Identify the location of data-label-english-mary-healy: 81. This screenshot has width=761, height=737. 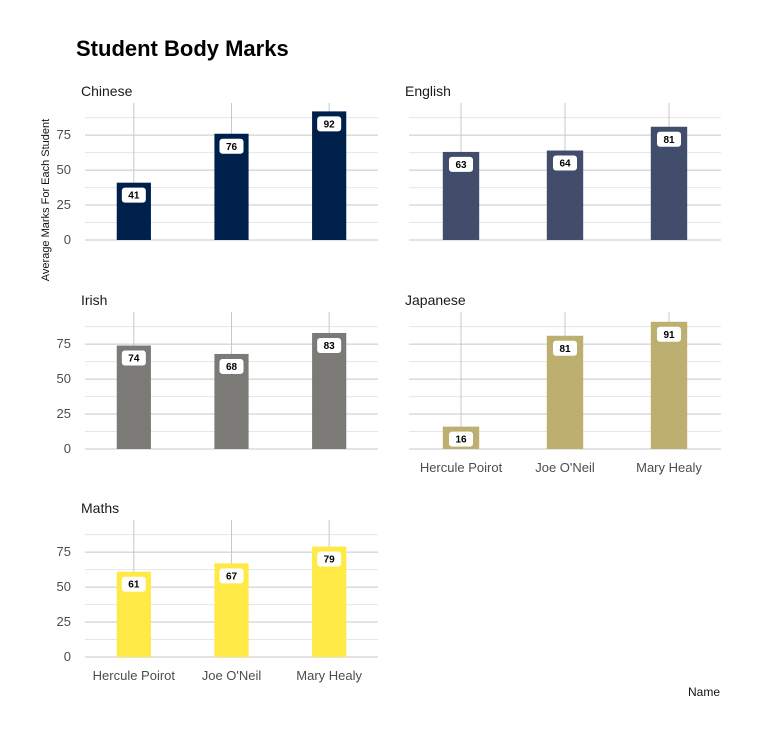
(669, 140).